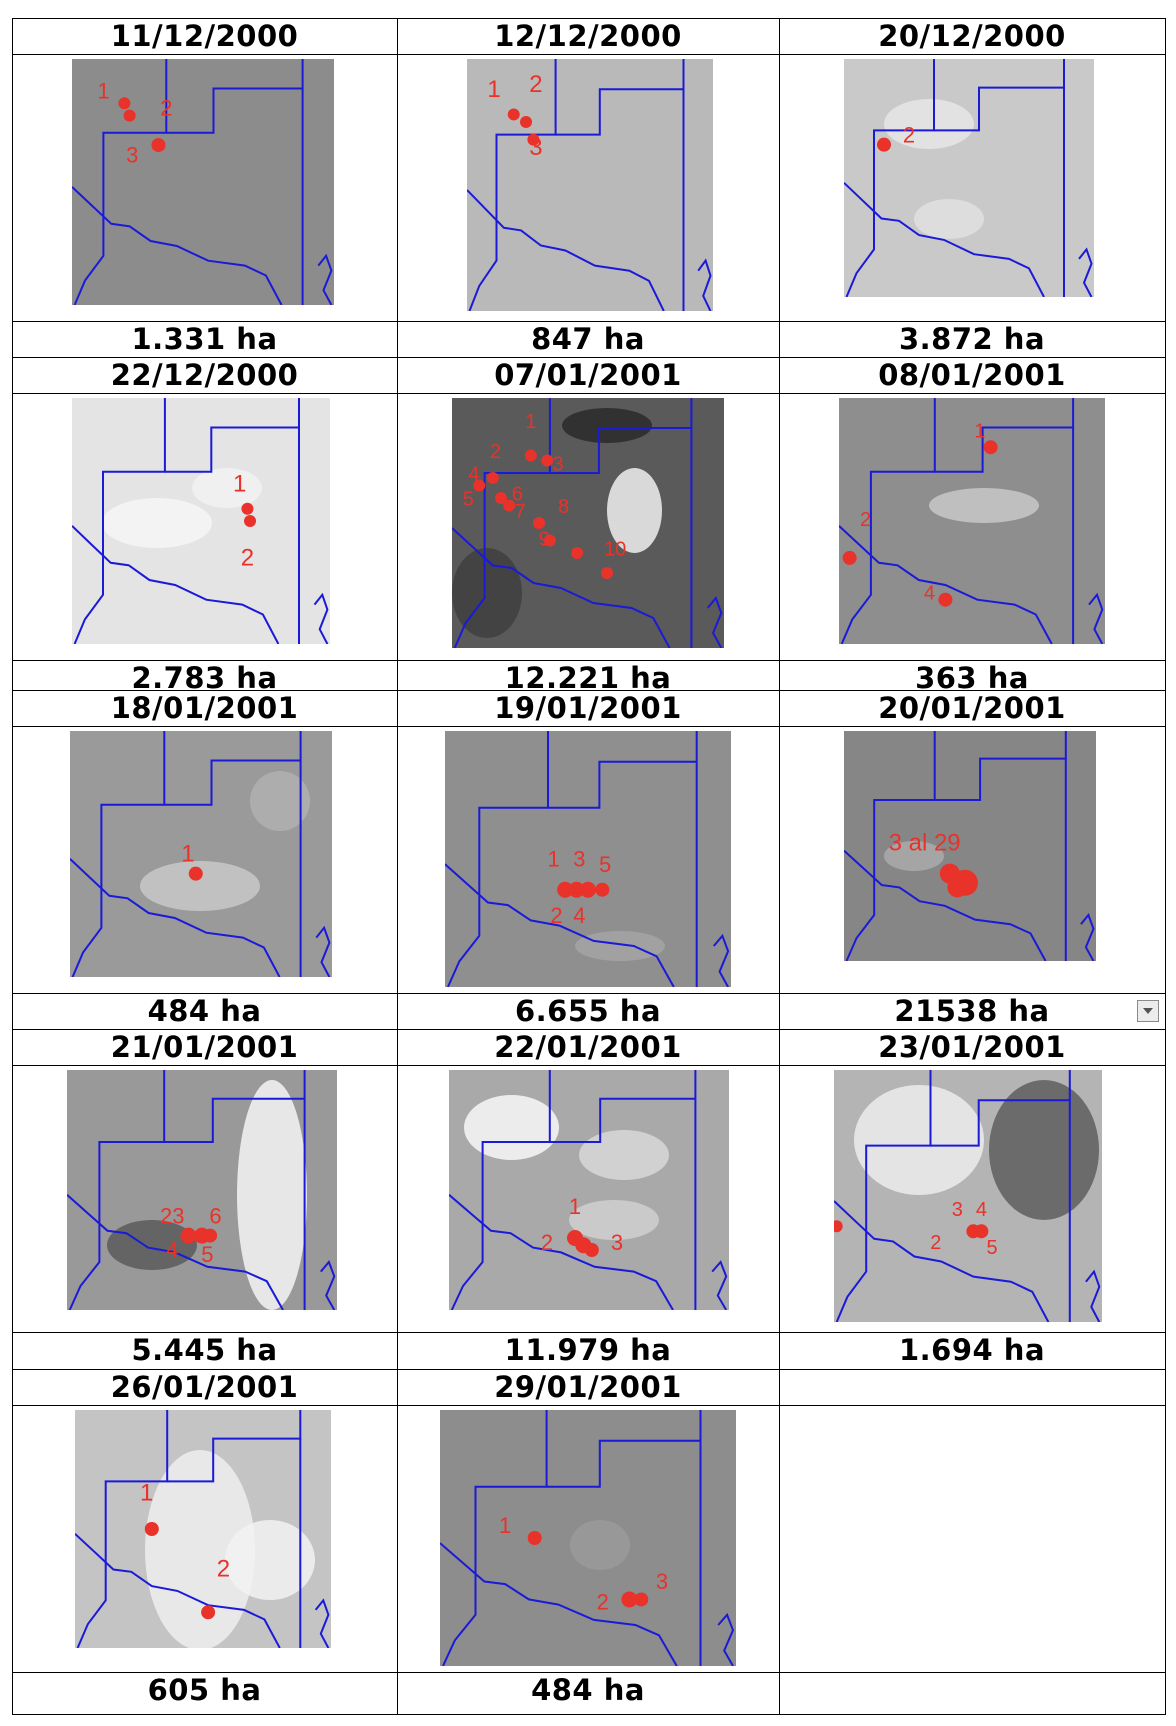 The width and height of the screenshot is (1176, 1726). I want to click on panel-date: 22/12/2000, so click(204, 375).